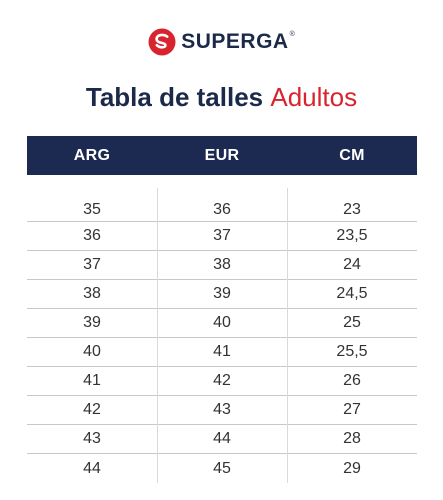  What do you see at coordinates (222, 209) in the screenshot?
I see `cell-eur: 36` at bounding box center [222, 209].